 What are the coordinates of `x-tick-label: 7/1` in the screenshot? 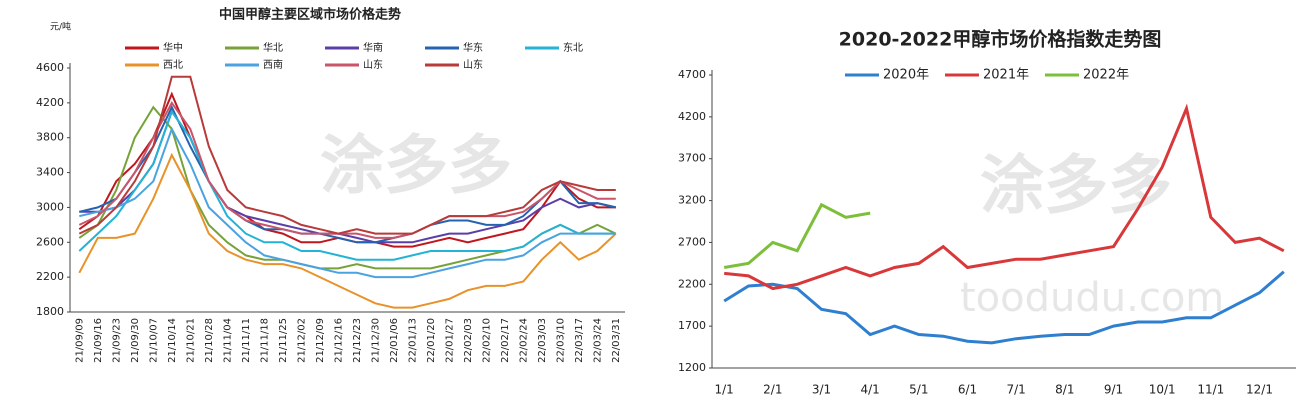 It's located at (1016, 390).